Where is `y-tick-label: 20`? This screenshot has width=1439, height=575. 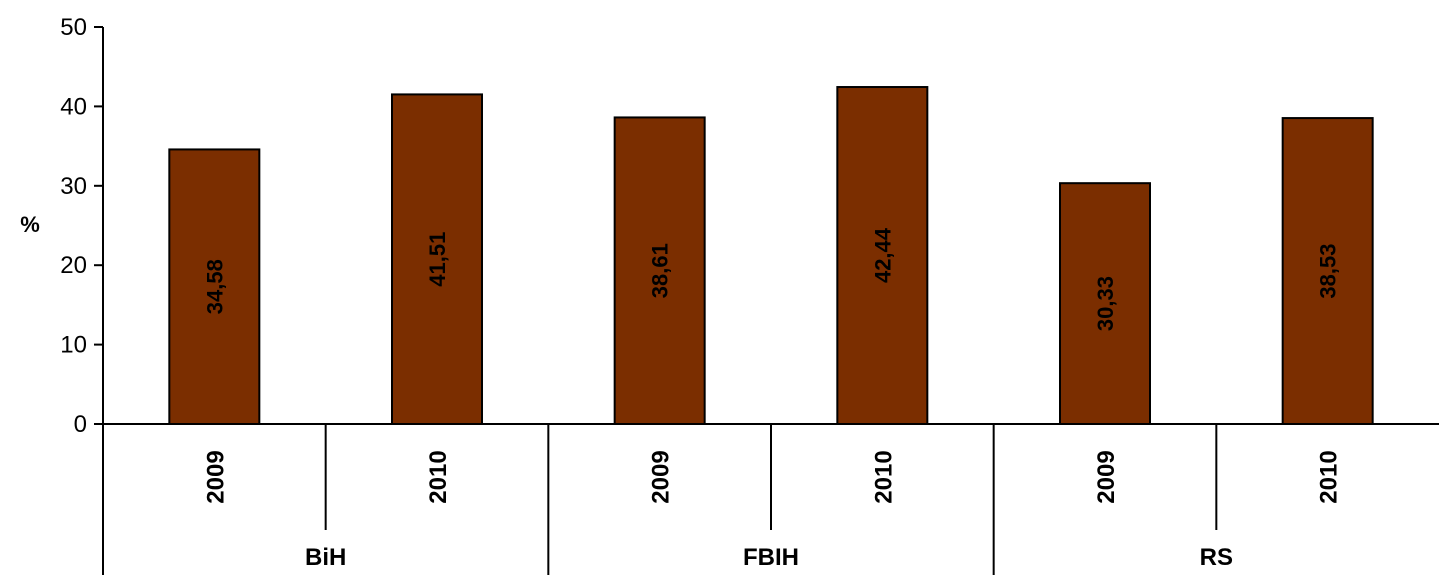 y-tick-label: 20 is located at coordinates (73, 265).